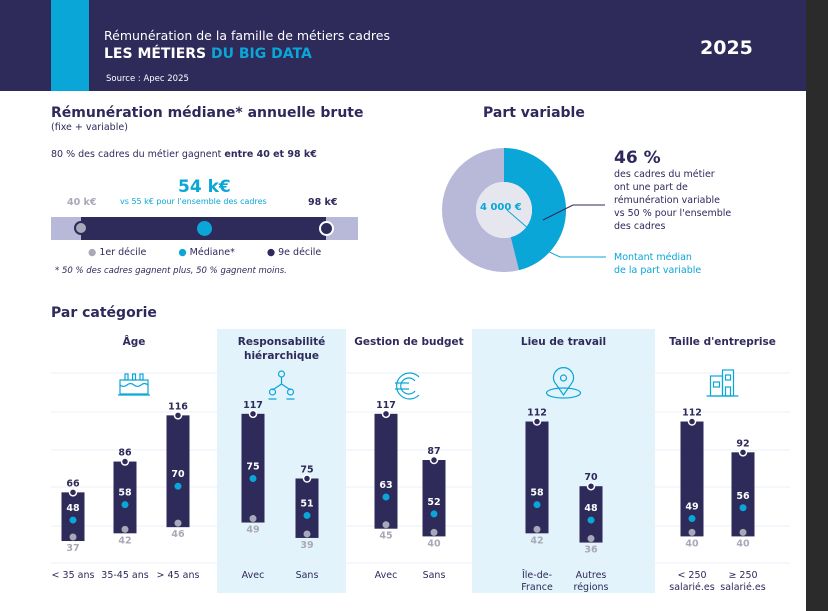 This screenshot has width=828, height=611. I want to click on d1-label: 49, so click(252, 530).